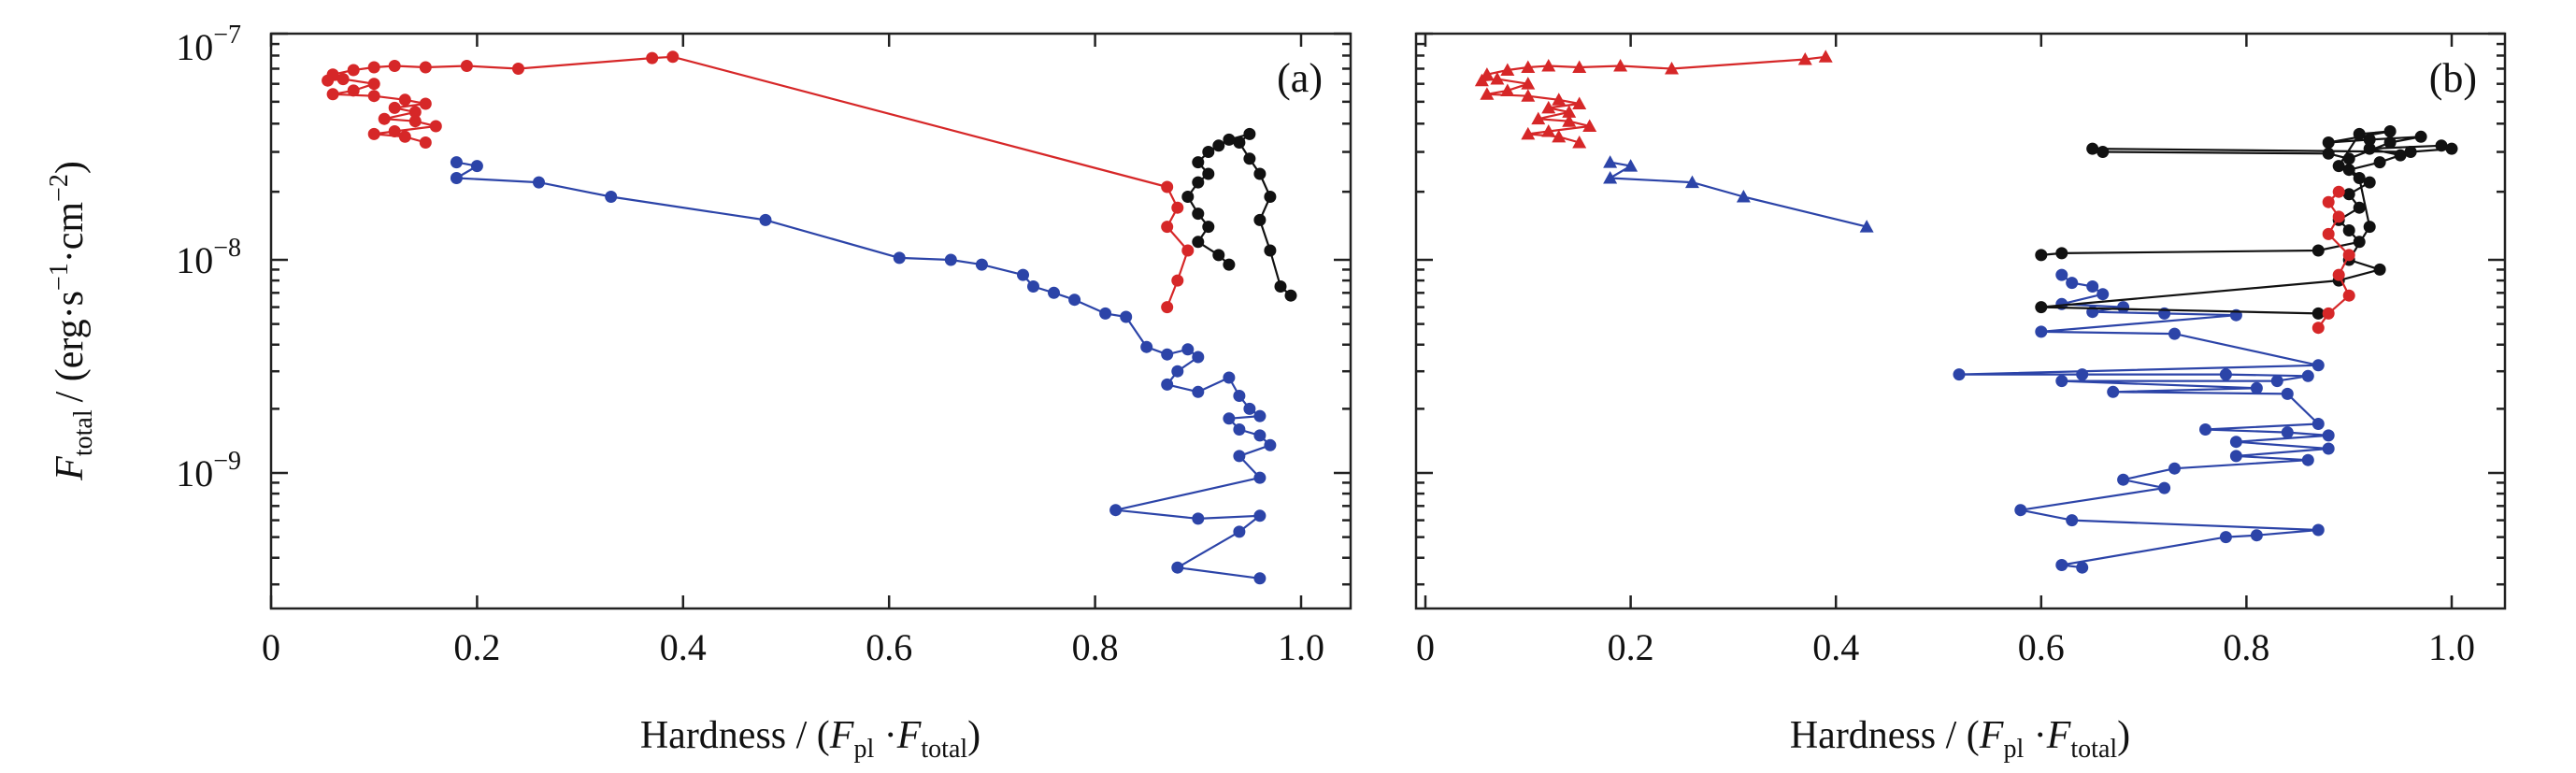  What do you see at coordinates (2451, 647) in the screenshot?
I see `x-tick-label: 1.0` at bounding box center [2451, 647].